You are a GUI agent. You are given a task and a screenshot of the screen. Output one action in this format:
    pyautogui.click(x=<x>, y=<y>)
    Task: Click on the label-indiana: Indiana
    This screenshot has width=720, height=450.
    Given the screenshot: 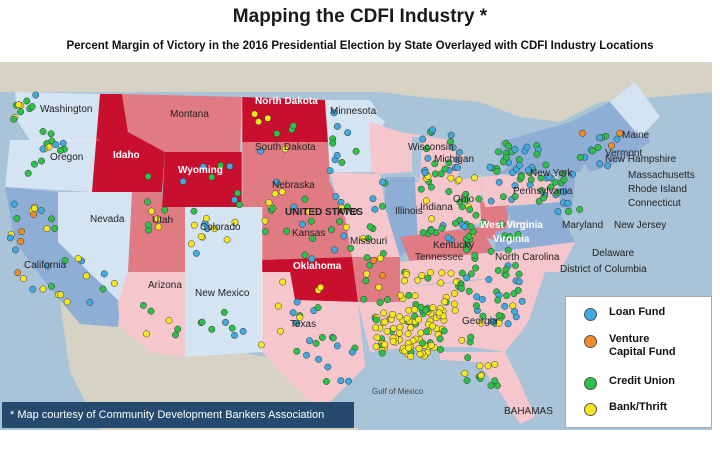 What is the action you would take?
    pyautogui.click(x=436, y=207)
    